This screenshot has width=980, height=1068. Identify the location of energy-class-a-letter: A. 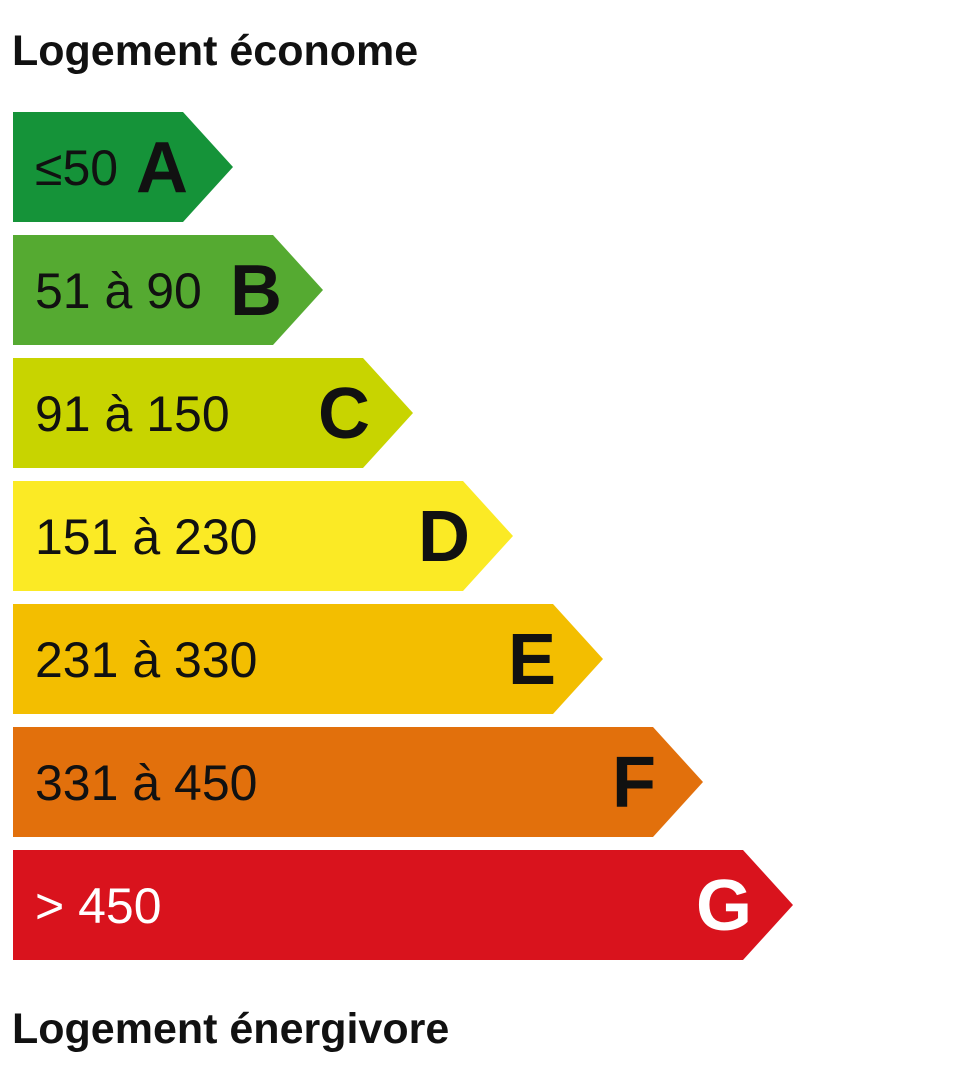
(162, 168).